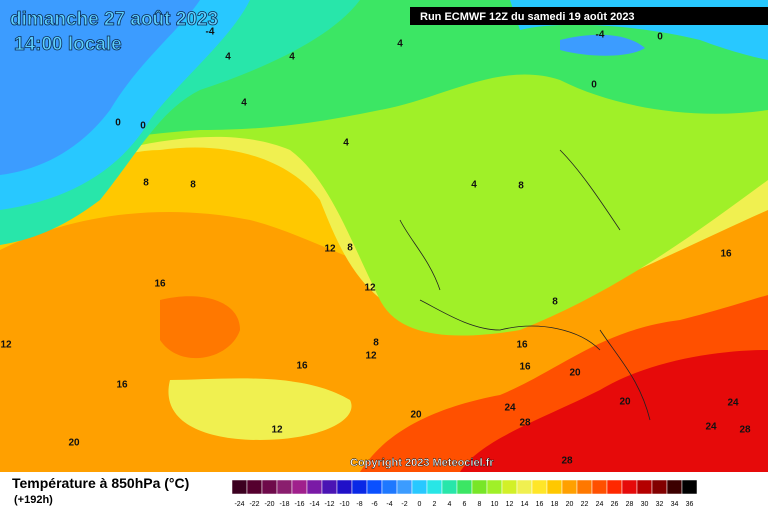  I want to click on colorbar-label: -10, so click(344, 504).